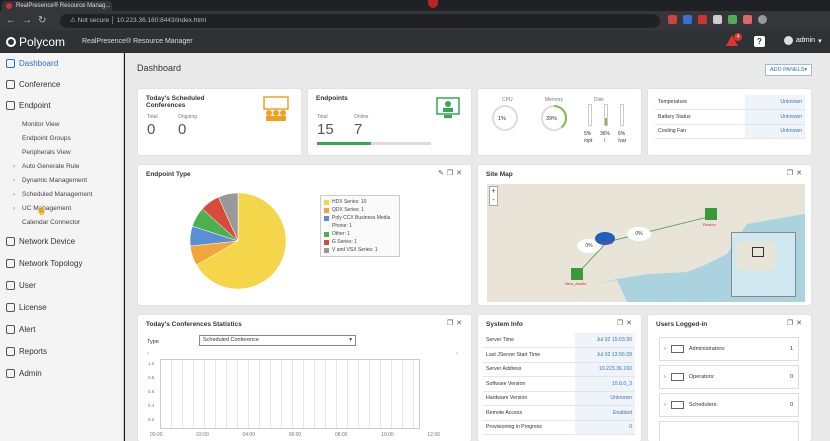 The width and height of the screenshot is (830, 441). I want to click on table-row: Remote Access Enabled, so click(559, 413).